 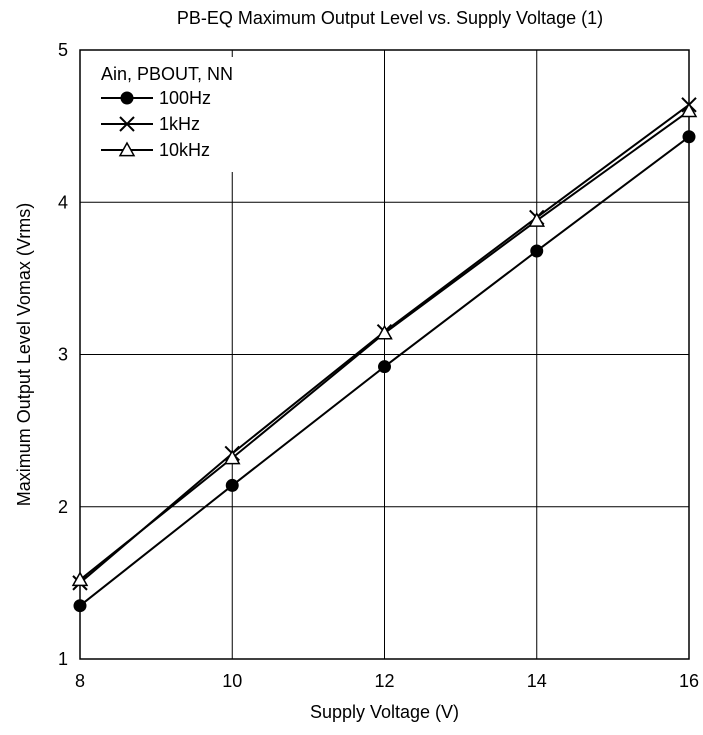 What do you see at coordinates (80, 681) in the screenshot?
I see `x-tick-label: 8` at bounding box center [80, 681].